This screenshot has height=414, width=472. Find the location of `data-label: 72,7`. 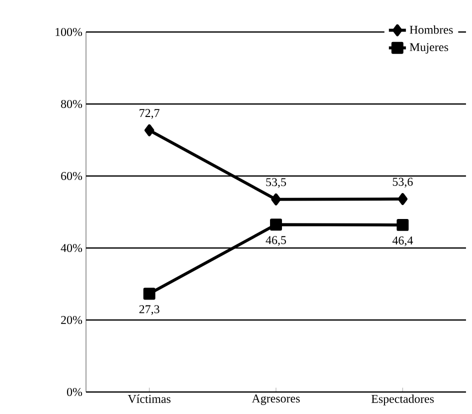

data-label: 72,7 is located at coordinates (150, 114).